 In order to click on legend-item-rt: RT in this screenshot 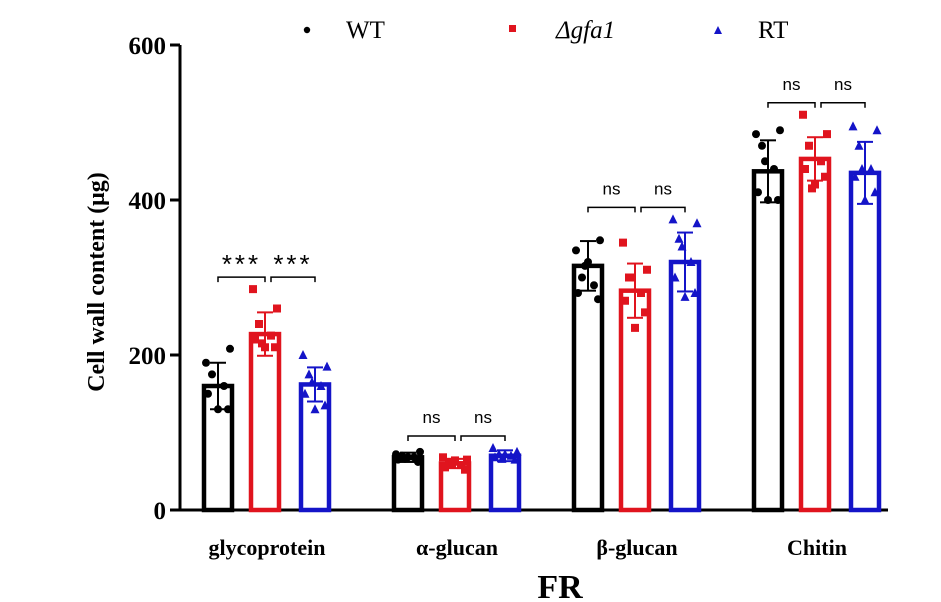, I will do `click(751, 30)`.